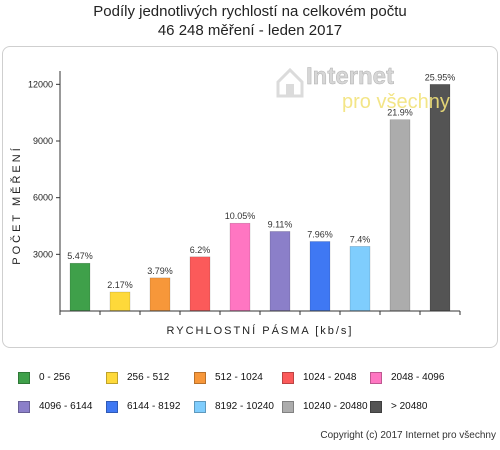  I want to click on copyright-notice: Copyright (c) 2017 Internet pro všechny, so click(408, 435).